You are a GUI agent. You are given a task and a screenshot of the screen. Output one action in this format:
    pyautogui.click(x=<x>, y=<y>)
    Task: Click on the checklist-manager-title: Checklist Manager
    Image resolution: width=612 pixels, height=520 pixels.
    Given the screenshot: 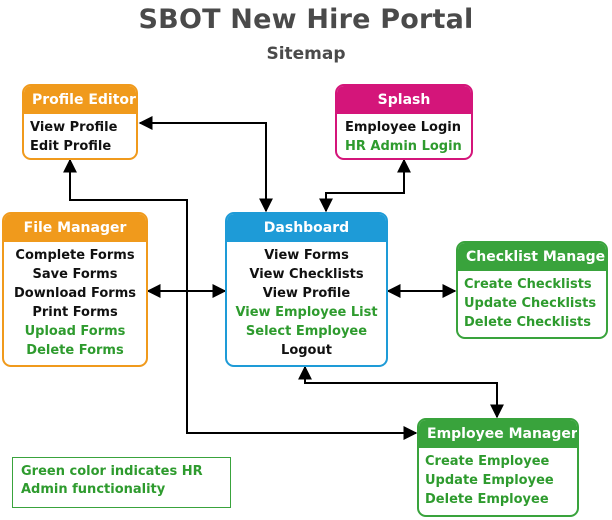 What is the action you would take?
    pyautogui.click(x=532, y=257)
    